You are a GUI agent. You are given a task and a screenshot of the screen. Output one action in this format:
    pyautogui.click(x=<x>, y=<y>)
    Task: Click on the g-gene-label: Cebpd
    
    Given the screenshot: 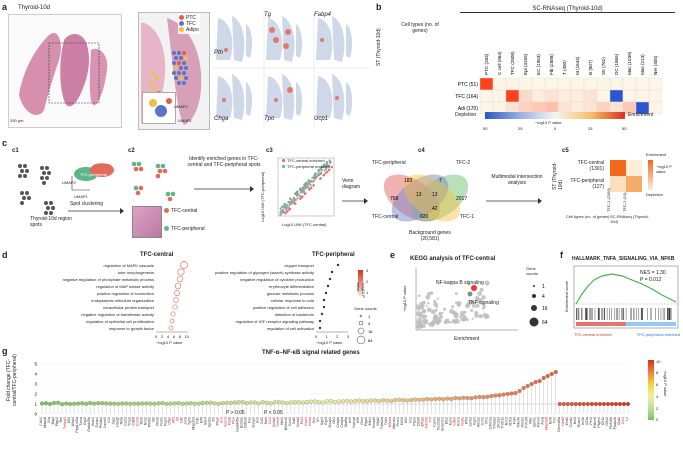 What is the action you would take?
    pyautogui.click(x=342, y=422)
    